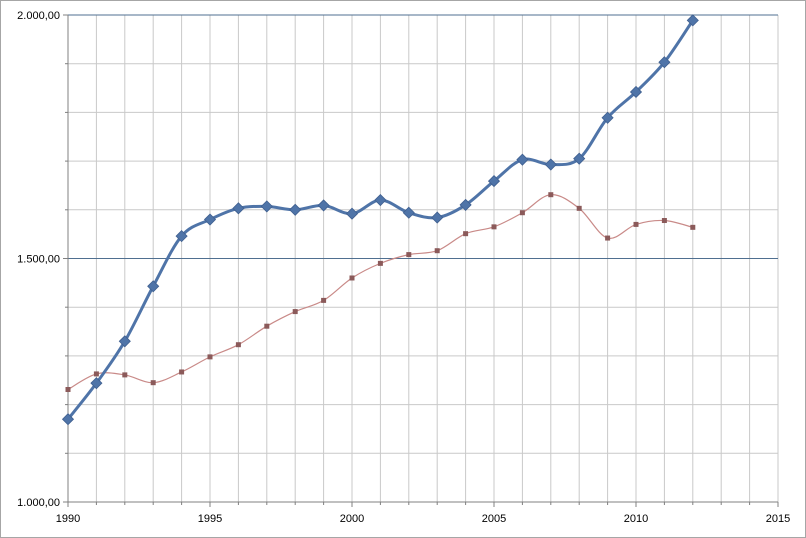 The image size is (806, 538). Describe the element at coordinates (210, 519) in the screenshot. I see `x-tick-label: 1995` at that location.